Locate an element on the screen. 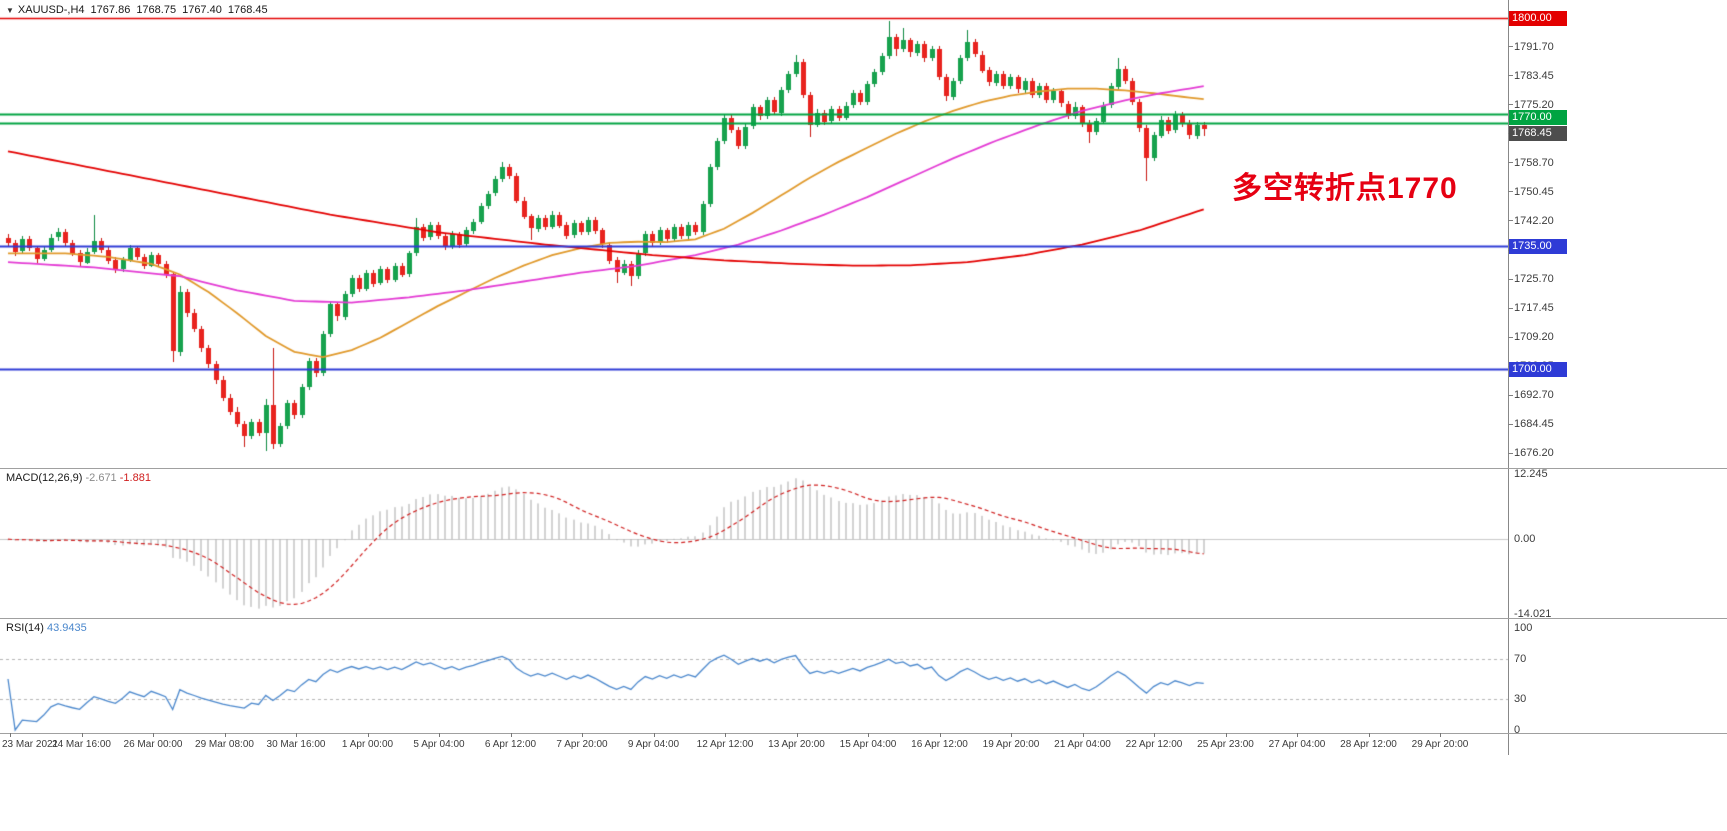  time-axis-label: 26 Mar 00:00 is located at coordinates (153, 744).